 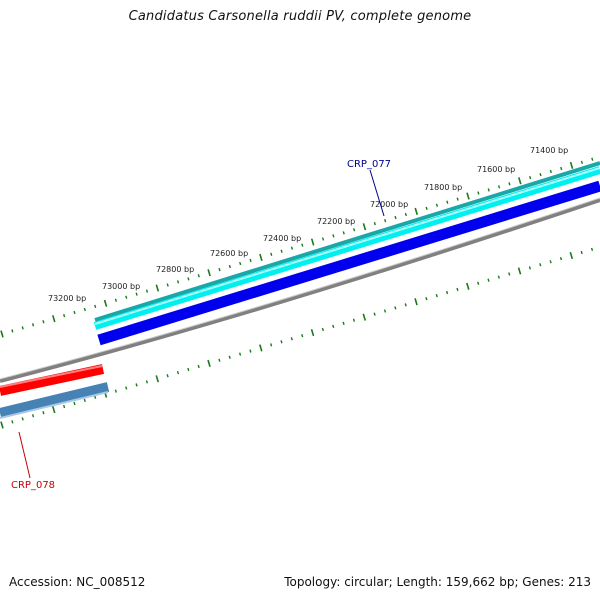 I want to click on gene-crp-078-red-band, so click(x=52, y=380).